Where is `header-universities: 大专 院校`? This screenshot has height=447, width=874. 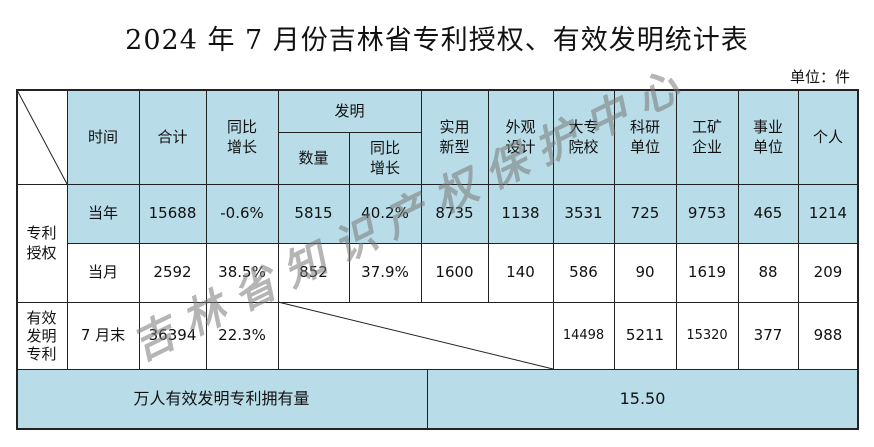 header-universities: 大专 院校 is located at coordinates (583, 136).